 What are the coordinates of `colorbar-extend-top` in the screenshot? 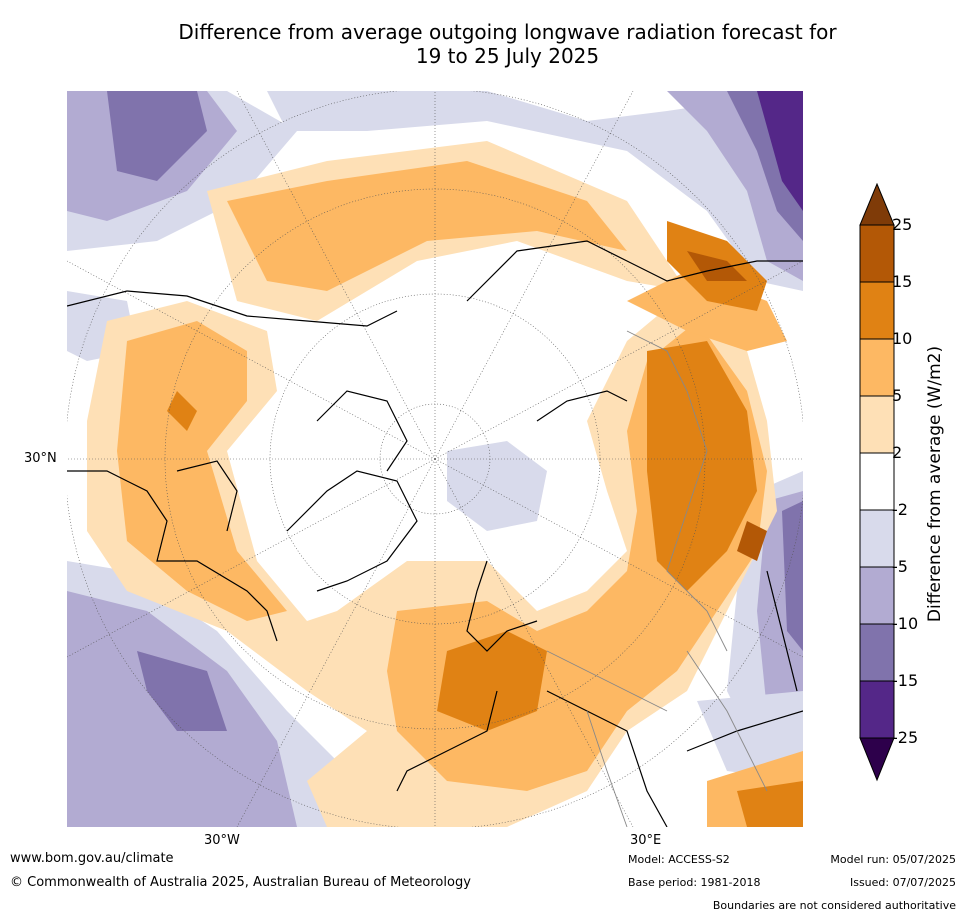 It's located at (877, 204).